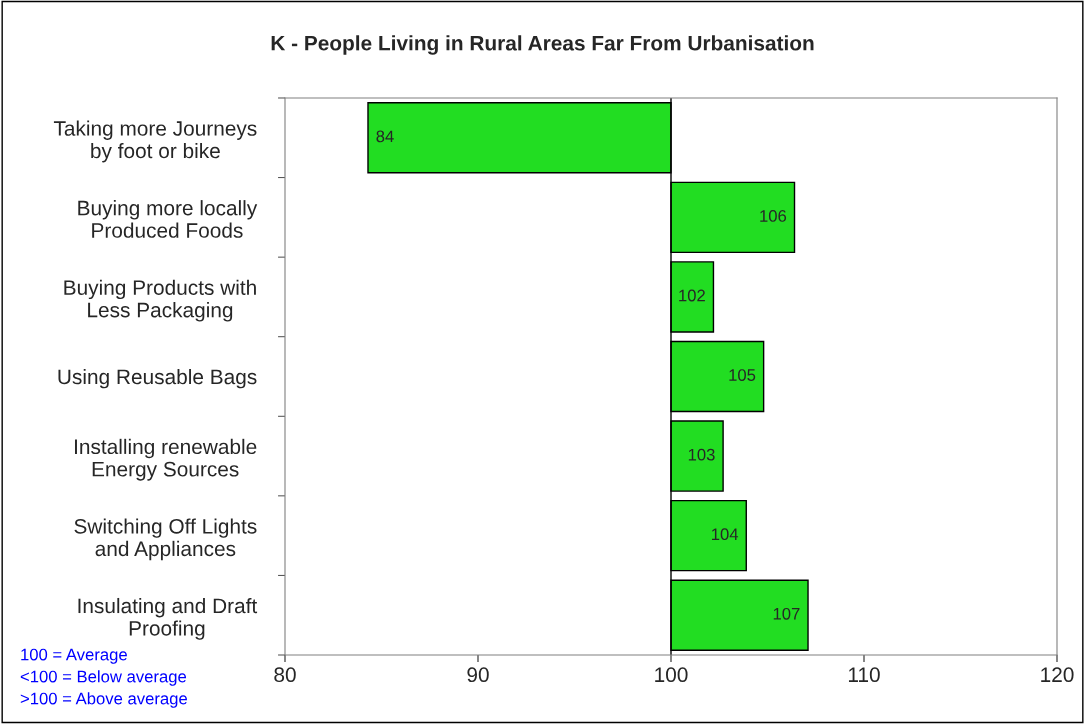  What do you see at coordinates (168, 618) in the screenshot?
I see `y-tick-label: Insulating and Draft Proofing` at bounding box center [168, 618].